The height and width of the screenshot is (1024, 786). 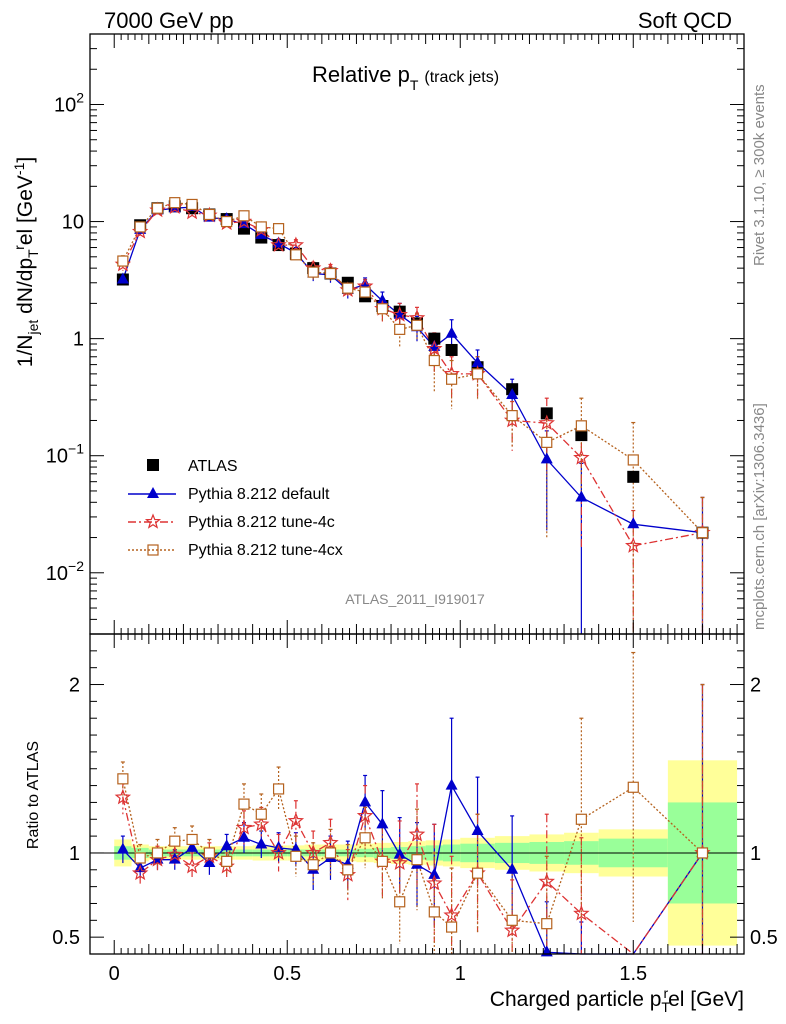 I want to click on mcplots-label: mcplots.cern.ch [arXiv:1306.3436], so click(x=759, y=516).